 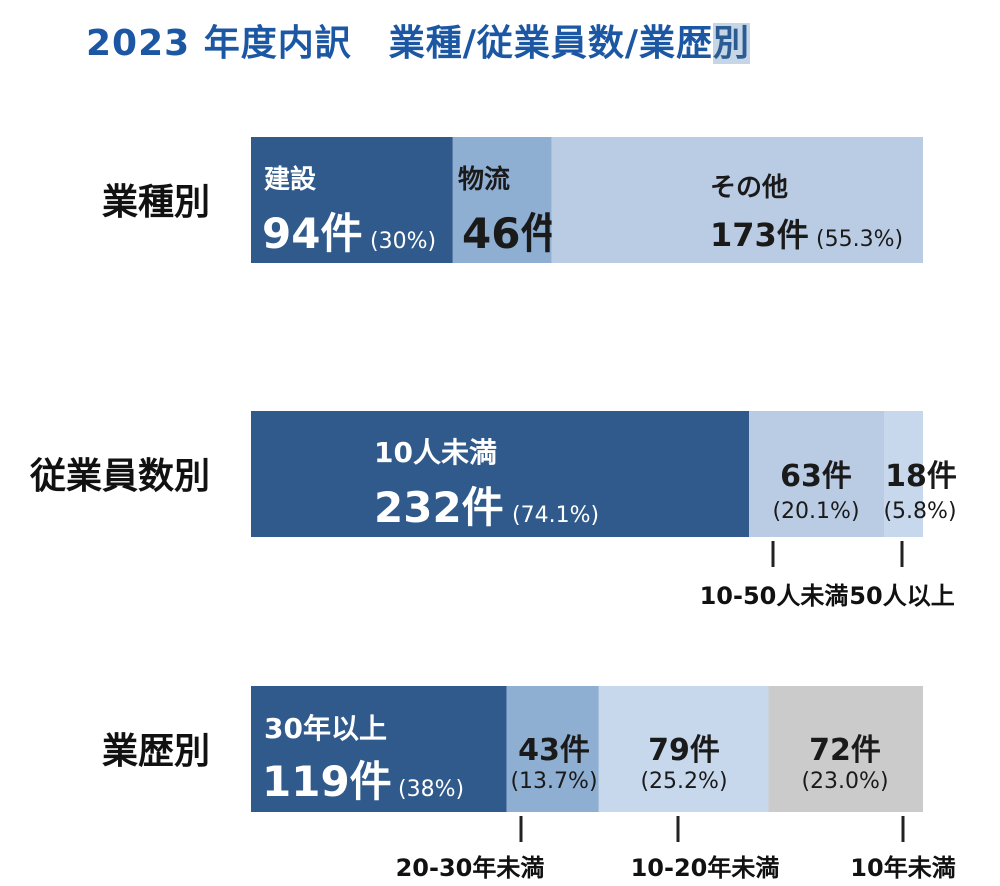 What do you see at coordinates (439, 507) in the screenshot?
I see `segment-count-label: 232件` at bounding box center [439, 507].